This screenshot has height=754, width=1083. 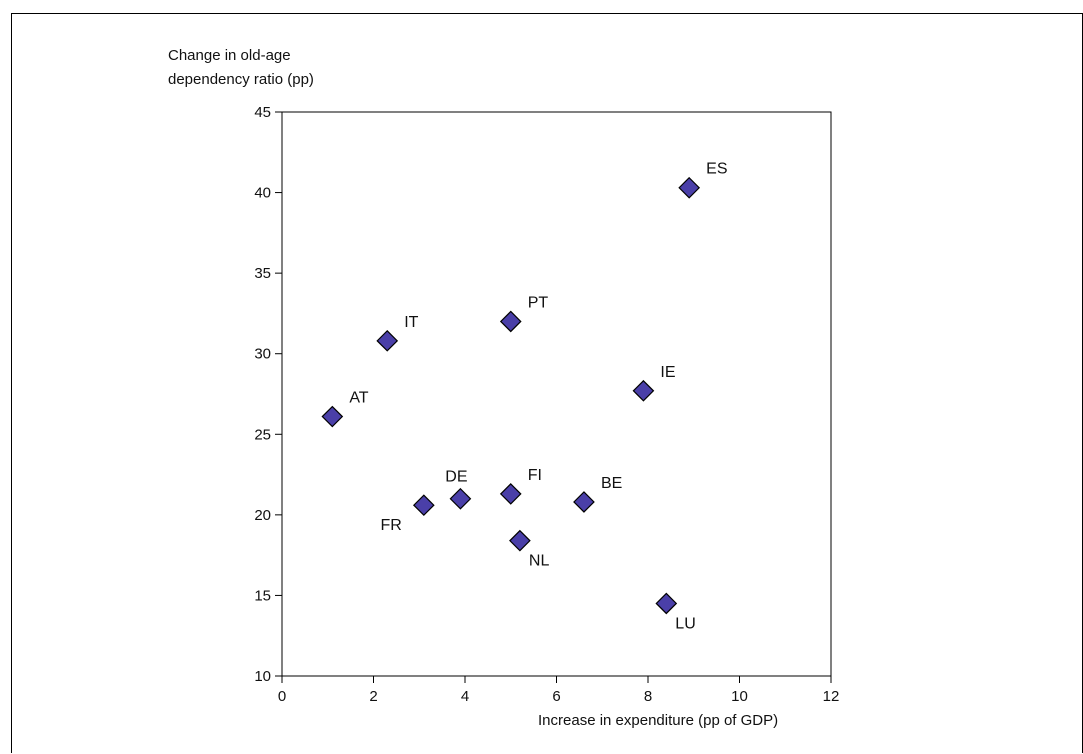 What do you see at coordinates (538, 302) in the screenshot?
I see `data-label-pt: PT` at bounding box center [538, 302].